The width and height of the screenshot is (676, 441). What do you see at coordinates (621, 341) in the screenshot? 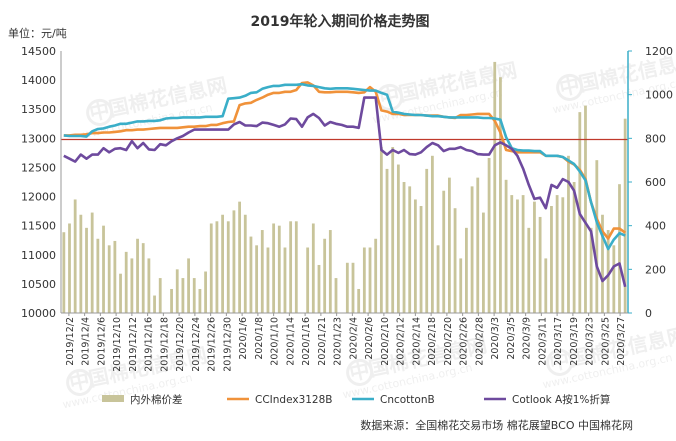
I see `x-axis-tick-label: 2020/3/27` at bounding box center [621, 341].